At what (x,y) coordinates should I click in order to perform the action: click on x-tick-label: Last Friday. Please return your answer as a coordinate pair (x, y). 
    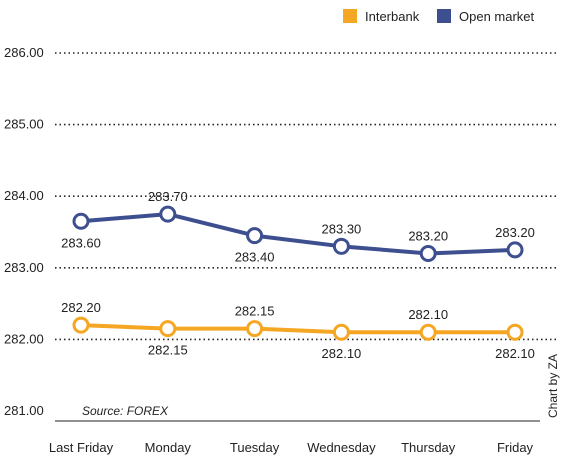
    Looking at the image, I should click on (81, 447).